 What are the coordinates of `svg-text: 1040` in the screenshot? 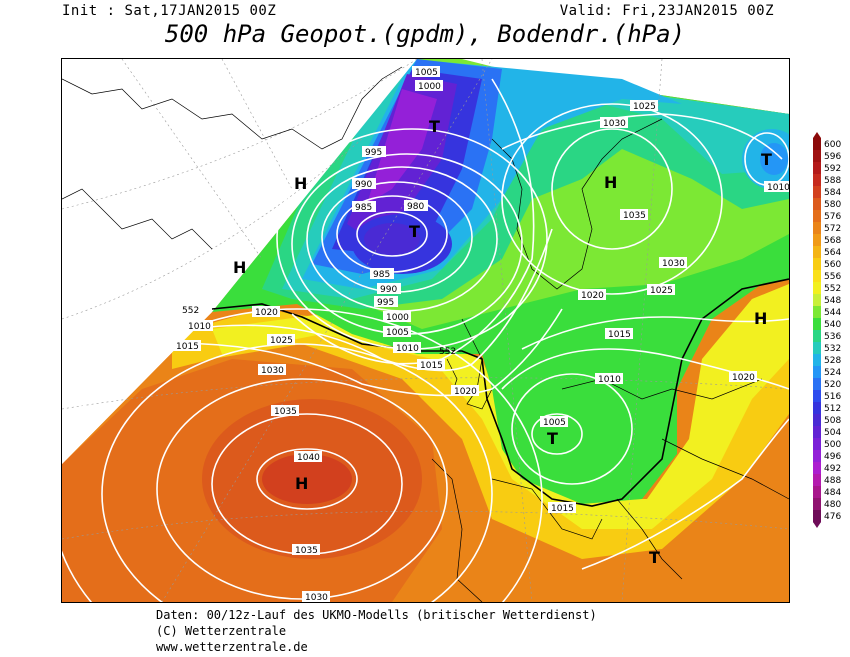 It's located at (308, 458).